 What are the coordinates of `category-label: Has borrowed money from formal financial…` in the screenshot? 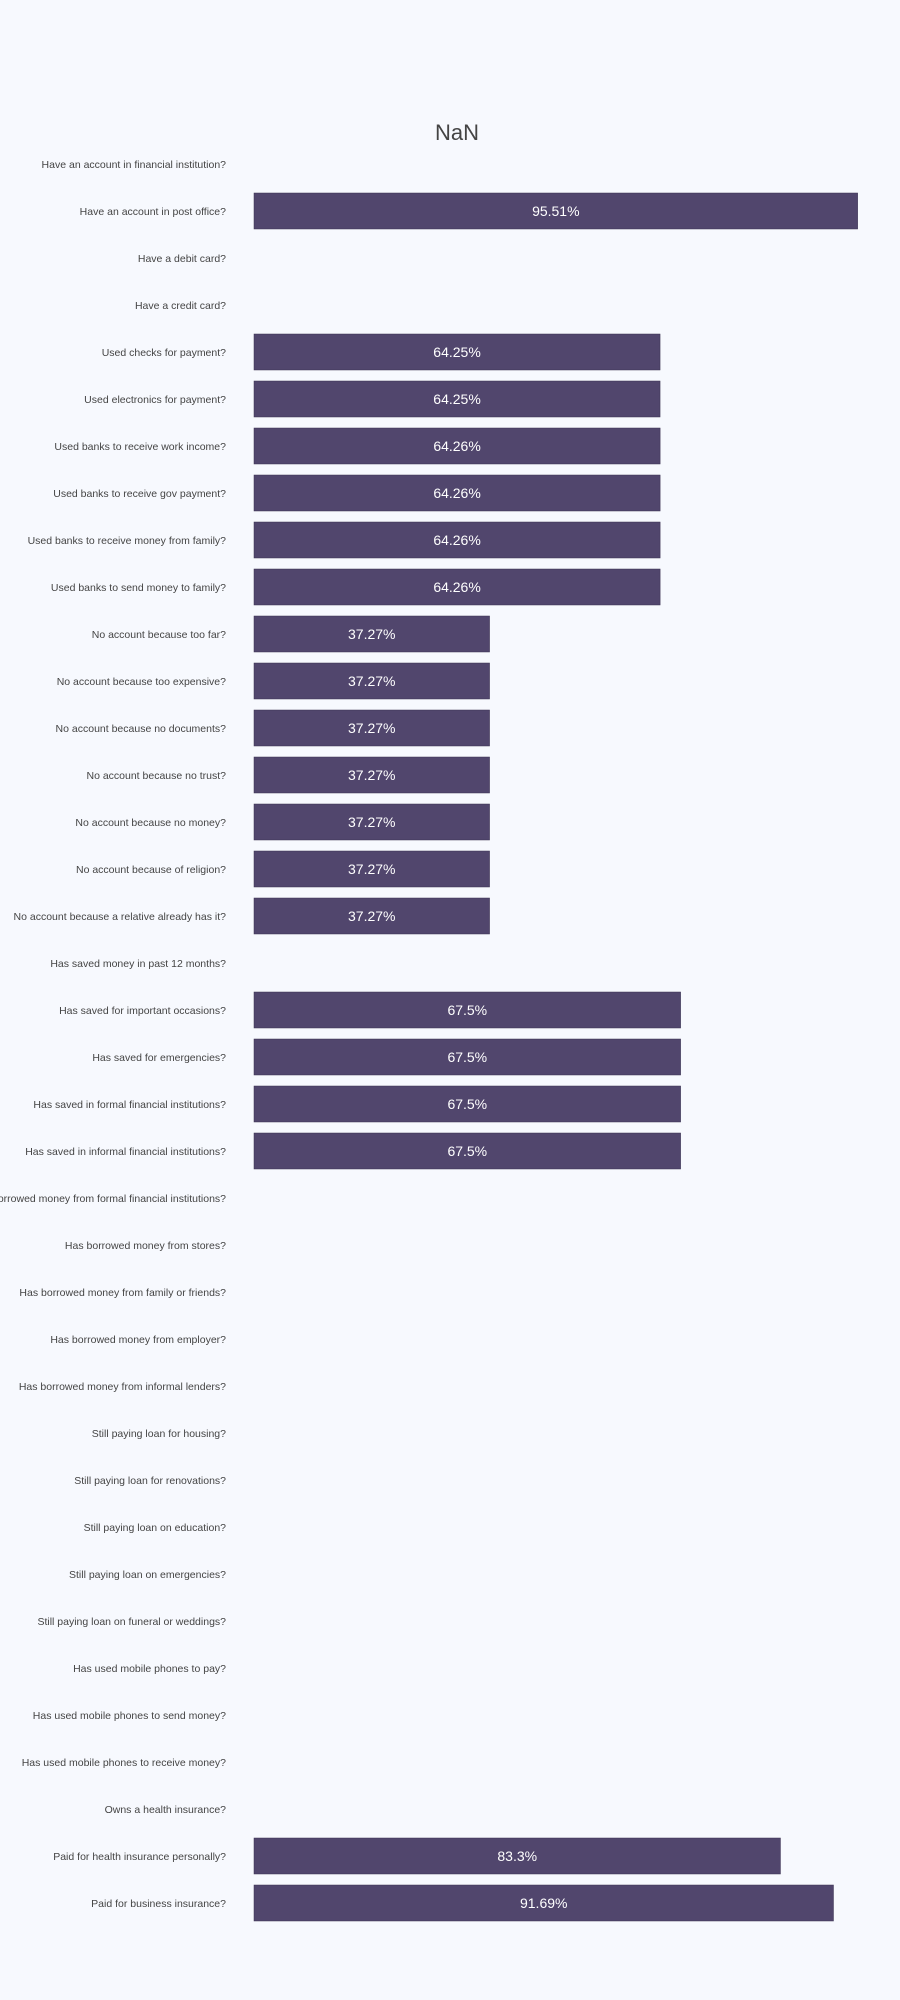 It's located at (113, 1199).